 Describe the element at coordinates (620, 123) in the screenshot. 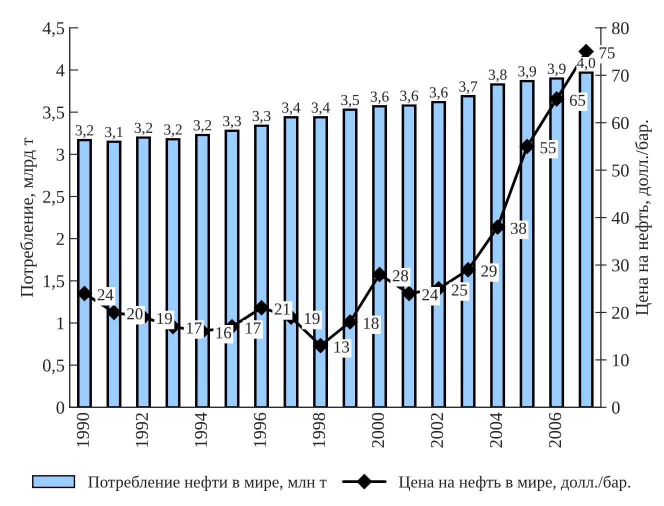

I see `y2-tick-label: 60` at that location.